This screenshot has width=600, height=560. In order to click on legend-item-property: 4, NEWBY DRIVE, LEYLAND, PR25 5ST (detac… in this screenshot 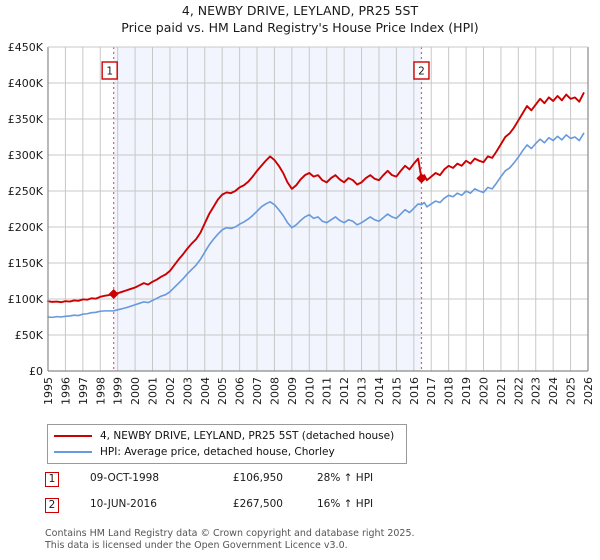, I will do `click(227, 436)`.